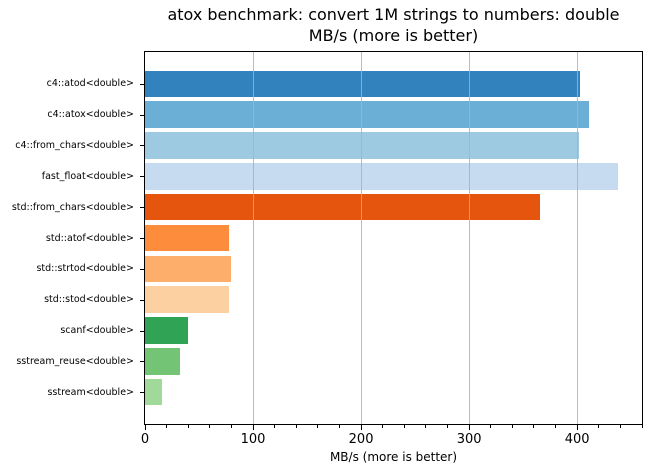 The height and width of the screenshot is (475, 649). I want to click on x-axis-title: MB/s (more is better), so click(393, 457).